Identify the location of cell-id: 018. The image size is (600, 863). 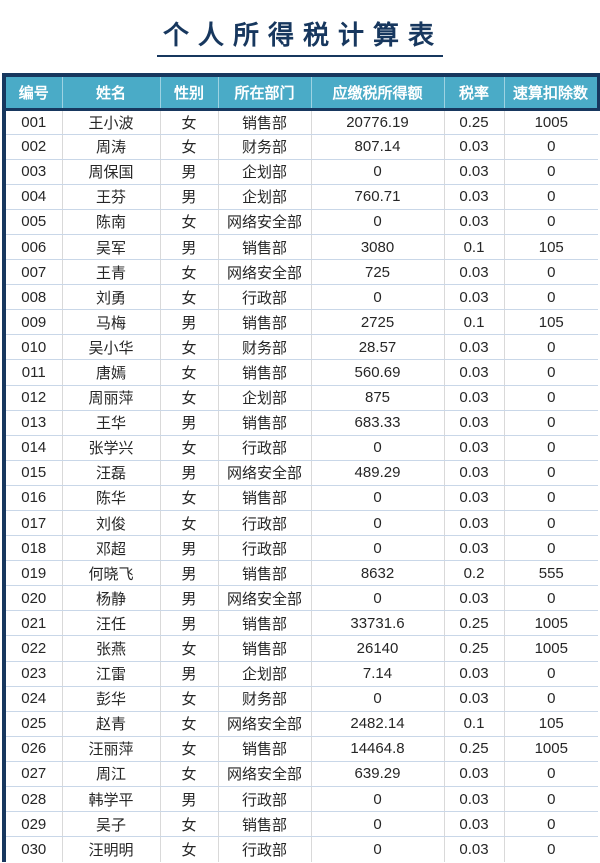
(32, 548).